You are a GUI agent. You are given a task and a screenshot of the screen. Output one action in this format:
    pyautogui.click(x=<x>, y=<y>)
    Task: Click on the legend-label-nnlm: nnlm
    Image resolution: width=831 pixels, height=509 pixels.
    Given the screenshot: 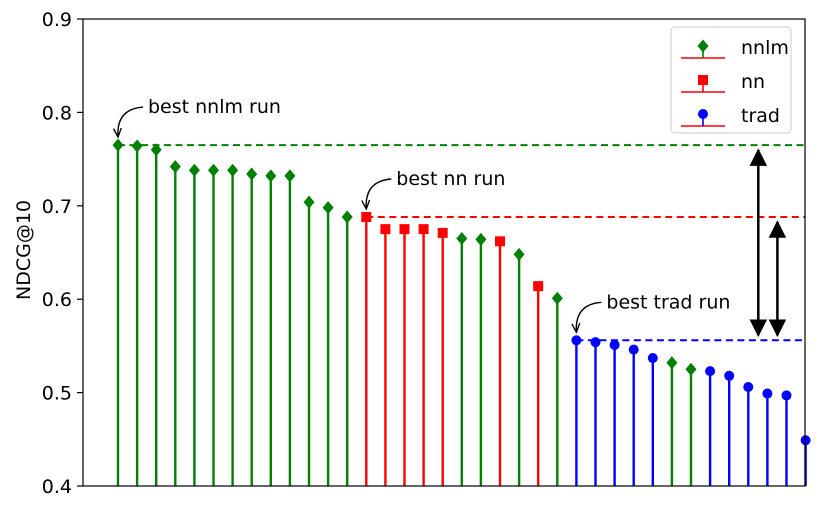 What is the action you would take?
    pyautogui.click(x=765, y=48)
    